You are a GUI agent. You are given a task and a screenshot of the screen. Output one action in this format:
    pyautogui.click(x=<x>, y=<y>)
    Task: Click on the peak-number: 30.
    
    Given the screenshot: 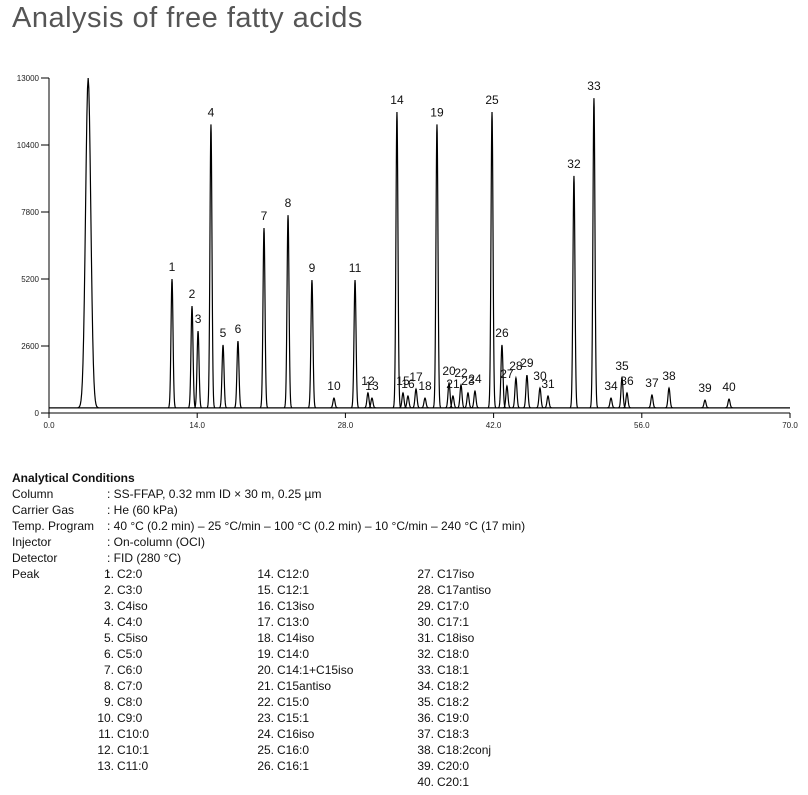 What is the action you would take?
    pyautogui.click(x=425, y=622)
    